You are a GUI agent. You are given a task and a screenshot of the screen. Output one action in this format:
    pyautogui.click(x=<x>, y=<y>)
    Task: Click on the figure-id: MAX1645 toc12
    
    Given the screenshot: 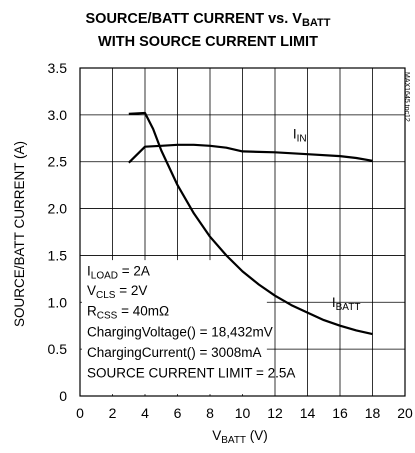 What is the action you would take?
    pyautogui.click(x=406, y=97)
    